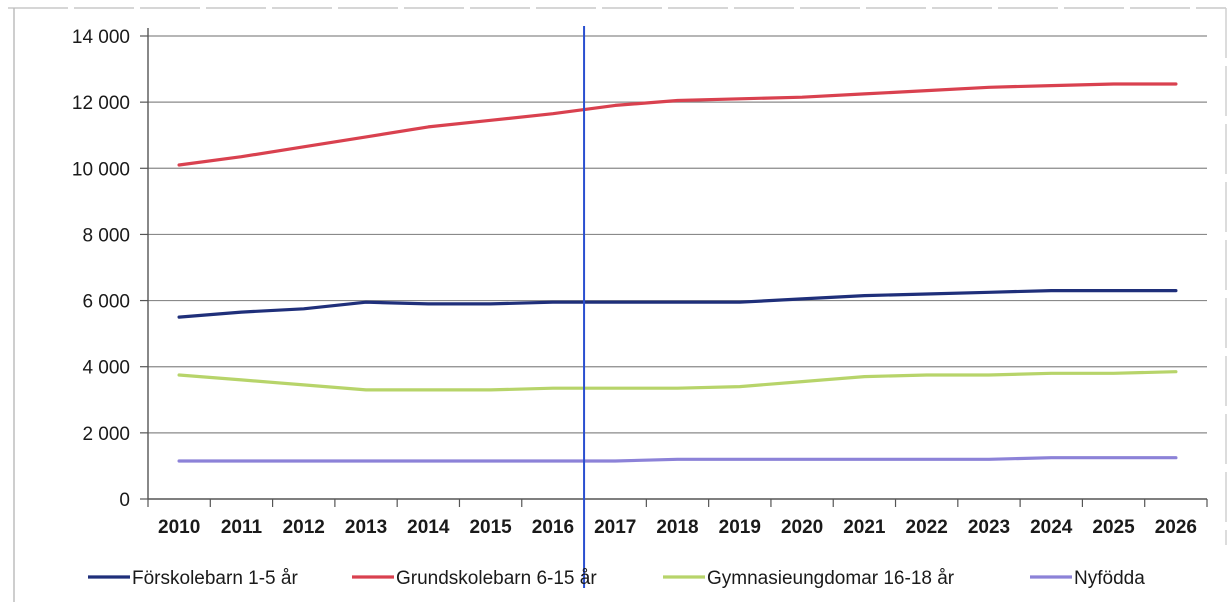 Image resolution: width=1232 pixels, height=602 pixels. Describe the element at coordinates (101, 37) in the screenshot. I see `y-tick-label: 14 000` at that location.